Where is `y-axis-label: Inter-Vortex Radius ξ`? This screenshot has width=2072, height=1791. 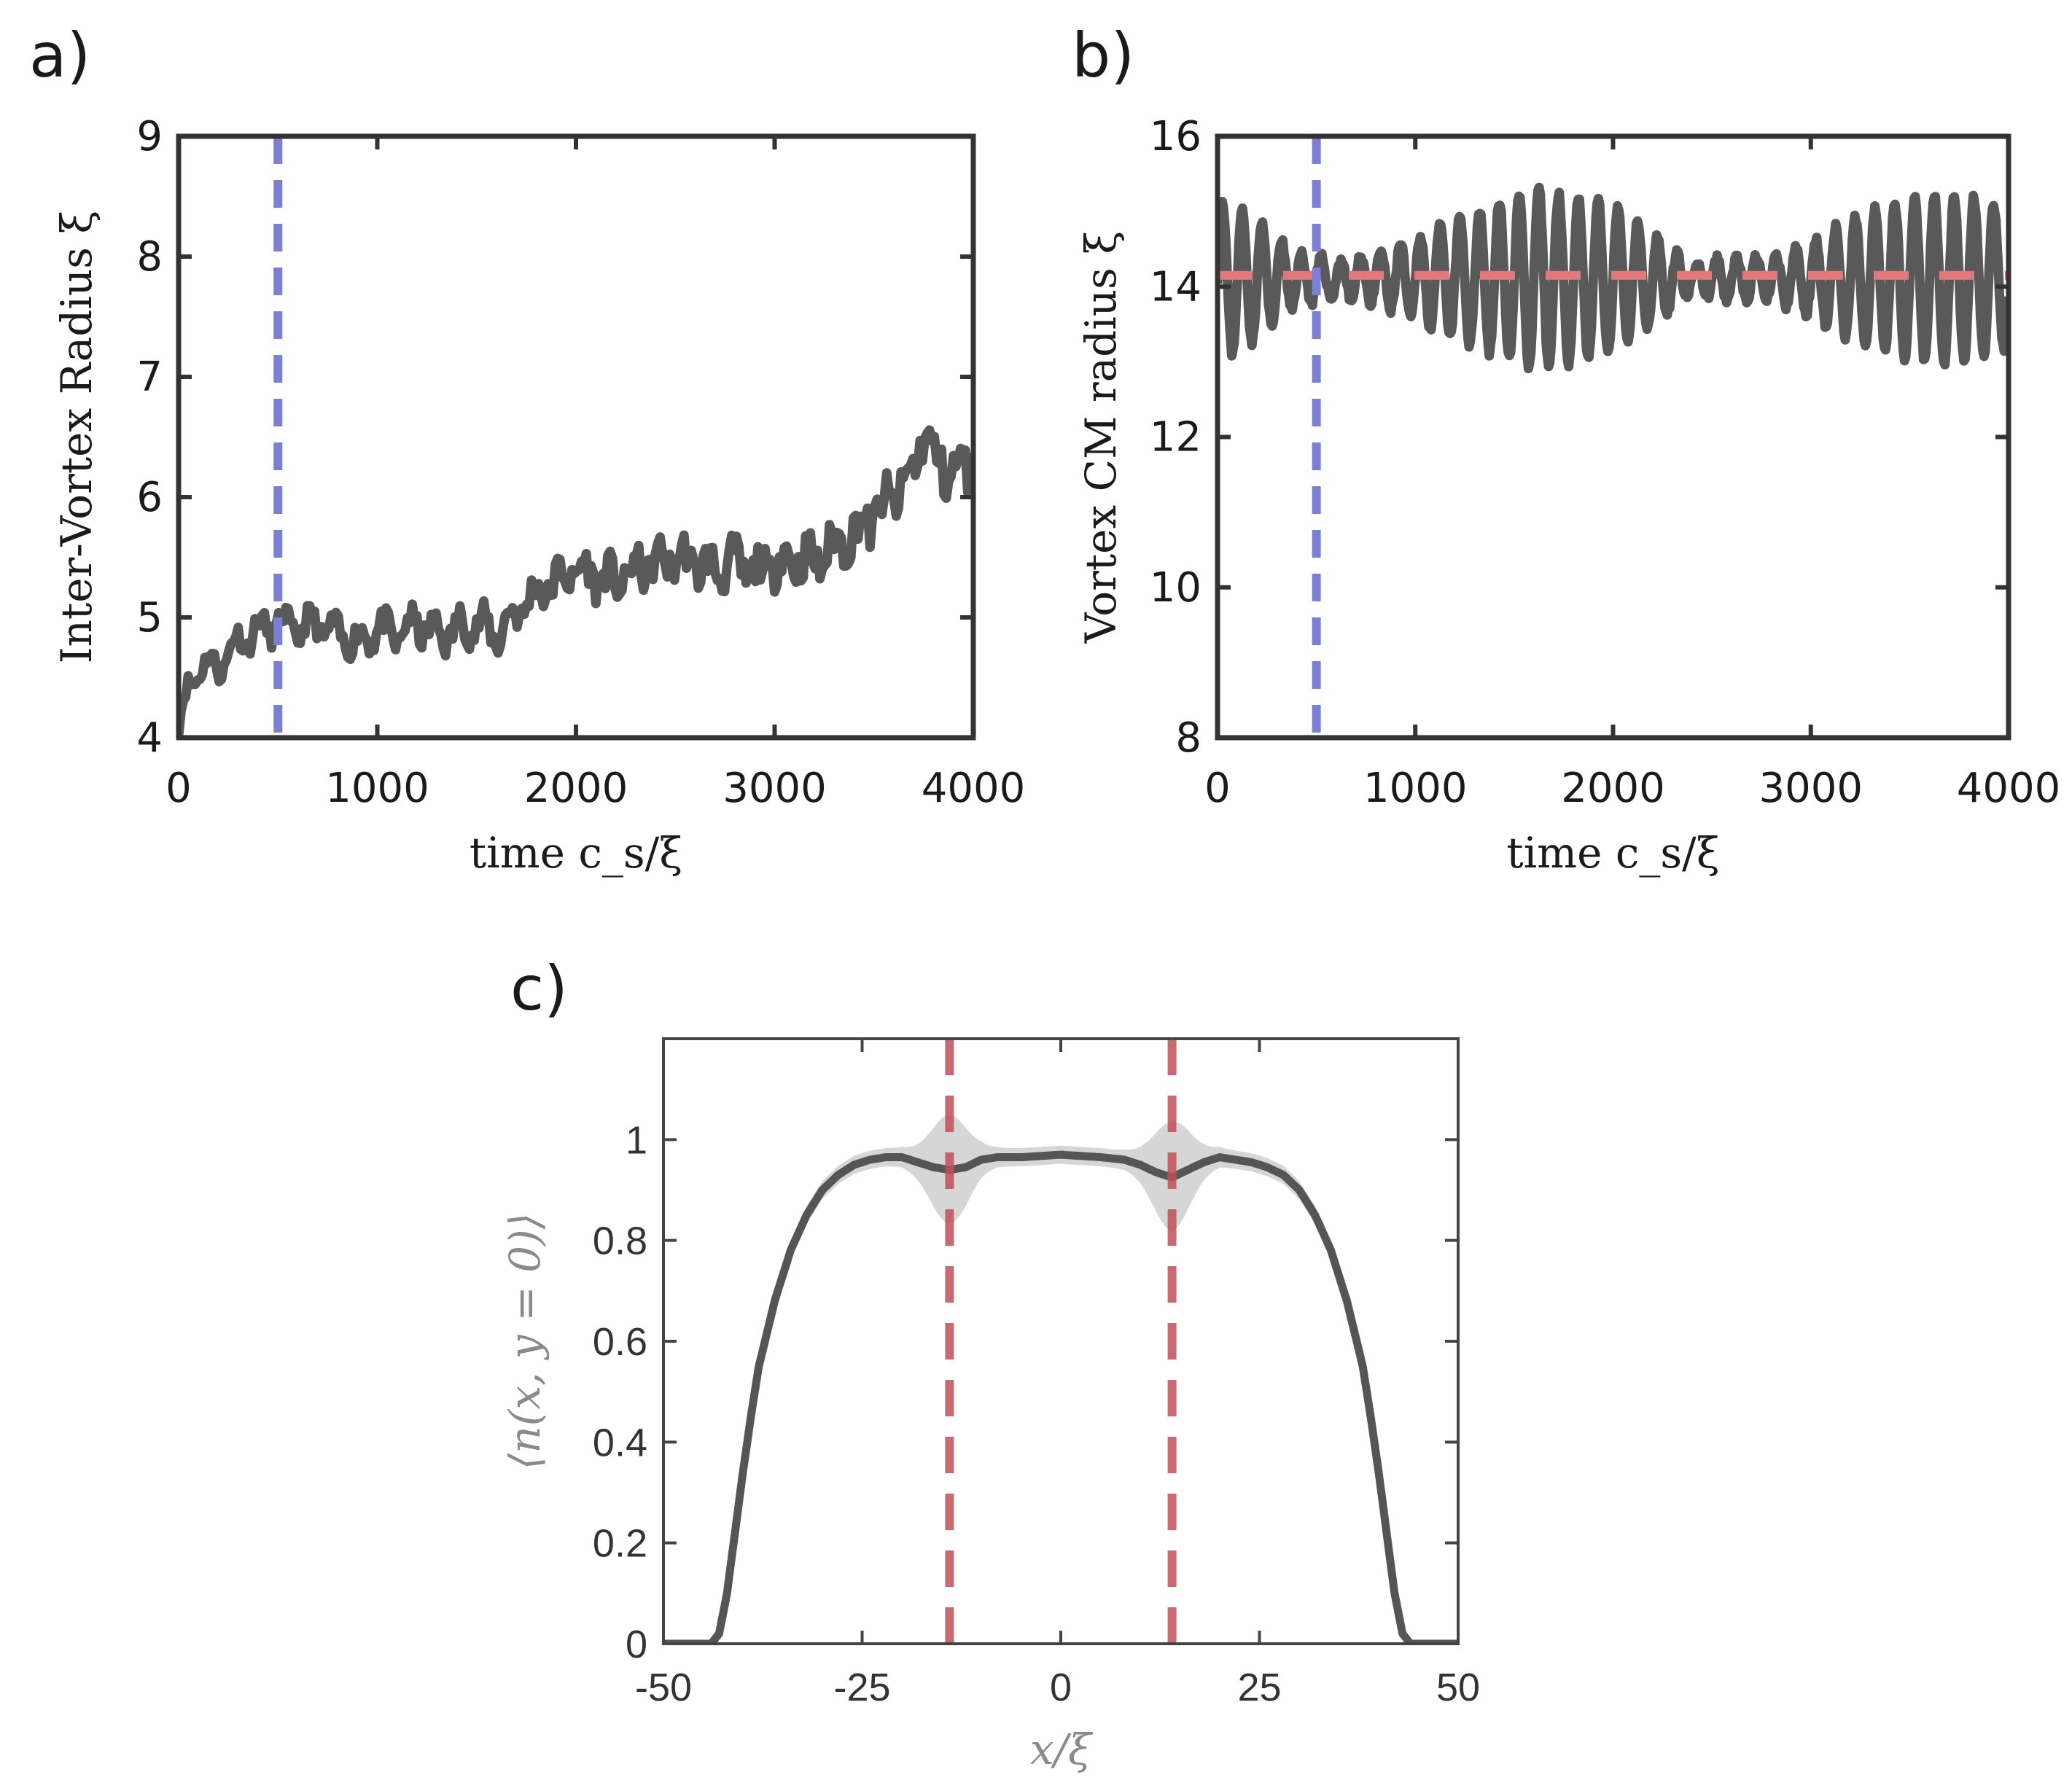 y-axis-label: Inter-Vortex Radius ξ is located at coordinates (76, 437).